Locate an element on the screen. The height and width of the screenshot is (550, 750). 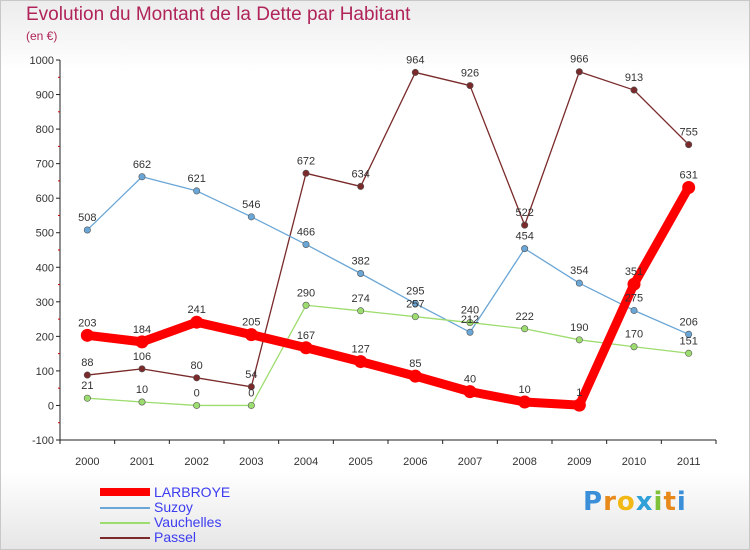
data-label: 190 is located at coordinates (579, 328).